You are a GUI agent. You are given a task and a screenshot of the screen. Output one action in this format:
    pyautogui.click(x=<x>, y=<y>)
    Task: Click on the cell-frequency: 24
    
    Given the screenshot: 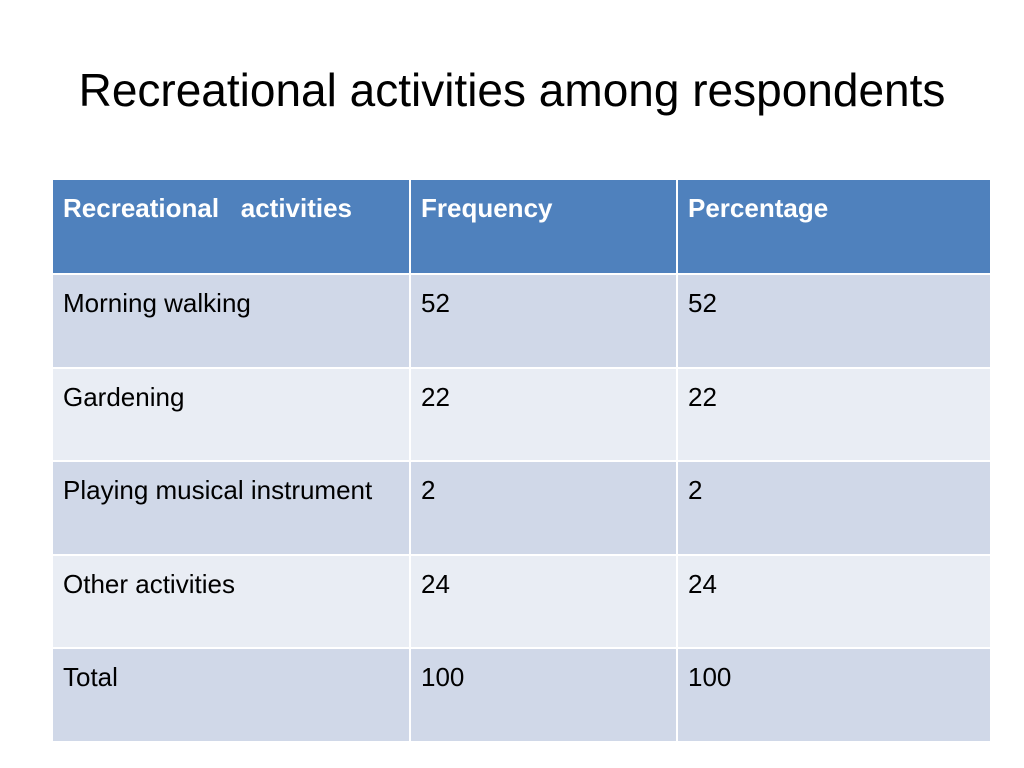 What is the action you would take?
    pyautogui.click(x=543, y=601)
    